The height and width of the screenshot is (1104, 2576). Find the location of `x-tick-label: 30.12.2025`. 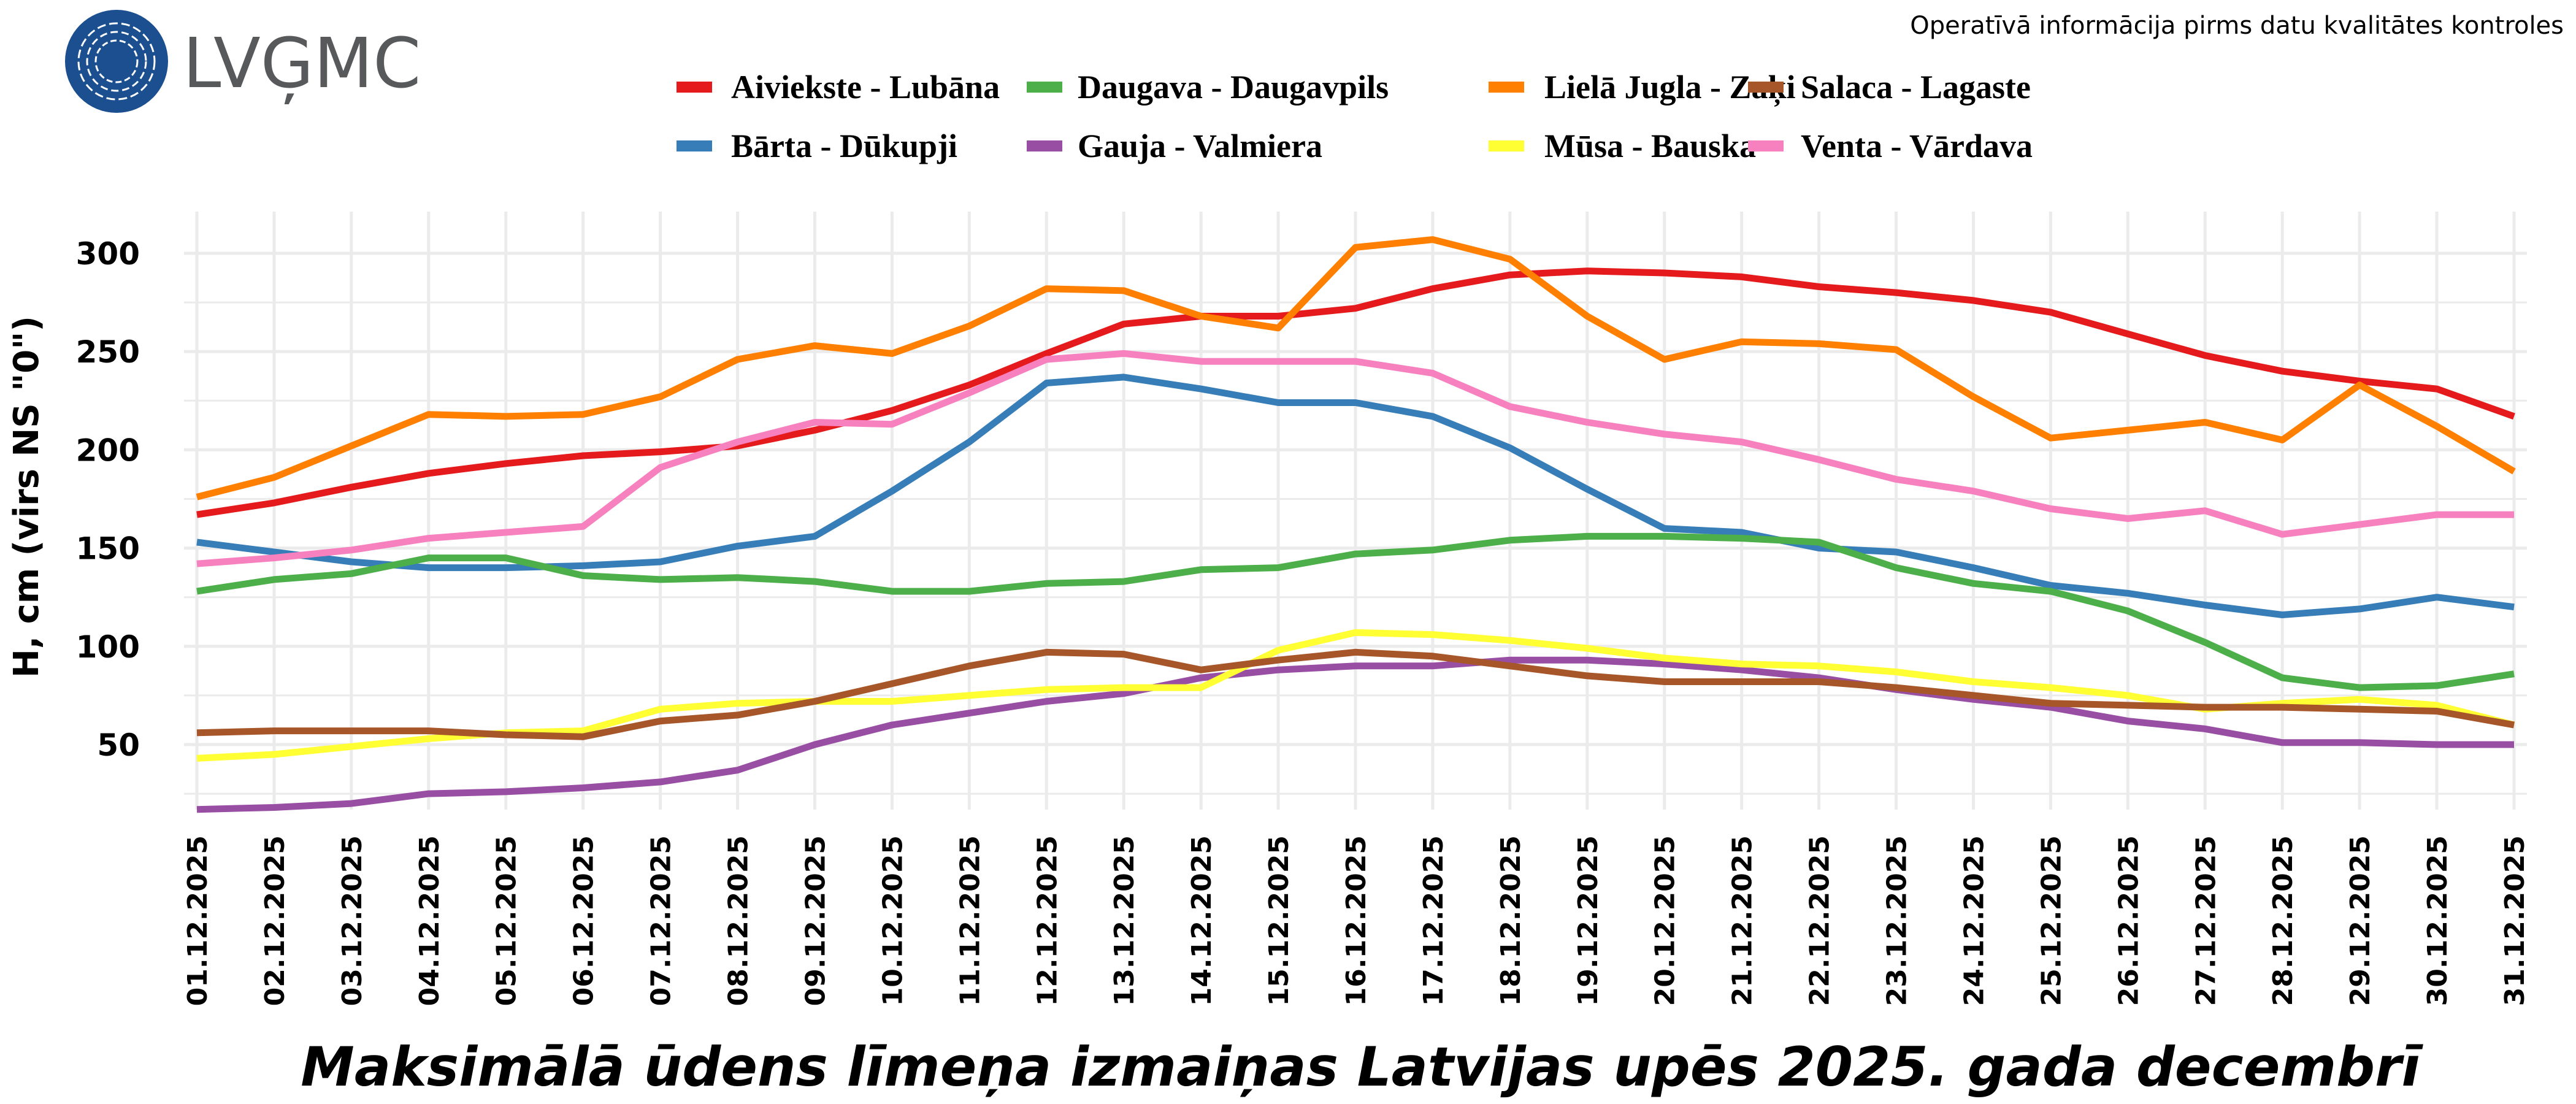

x-tick-label: 30.12.2025 is located at coordinates (2437, 920).